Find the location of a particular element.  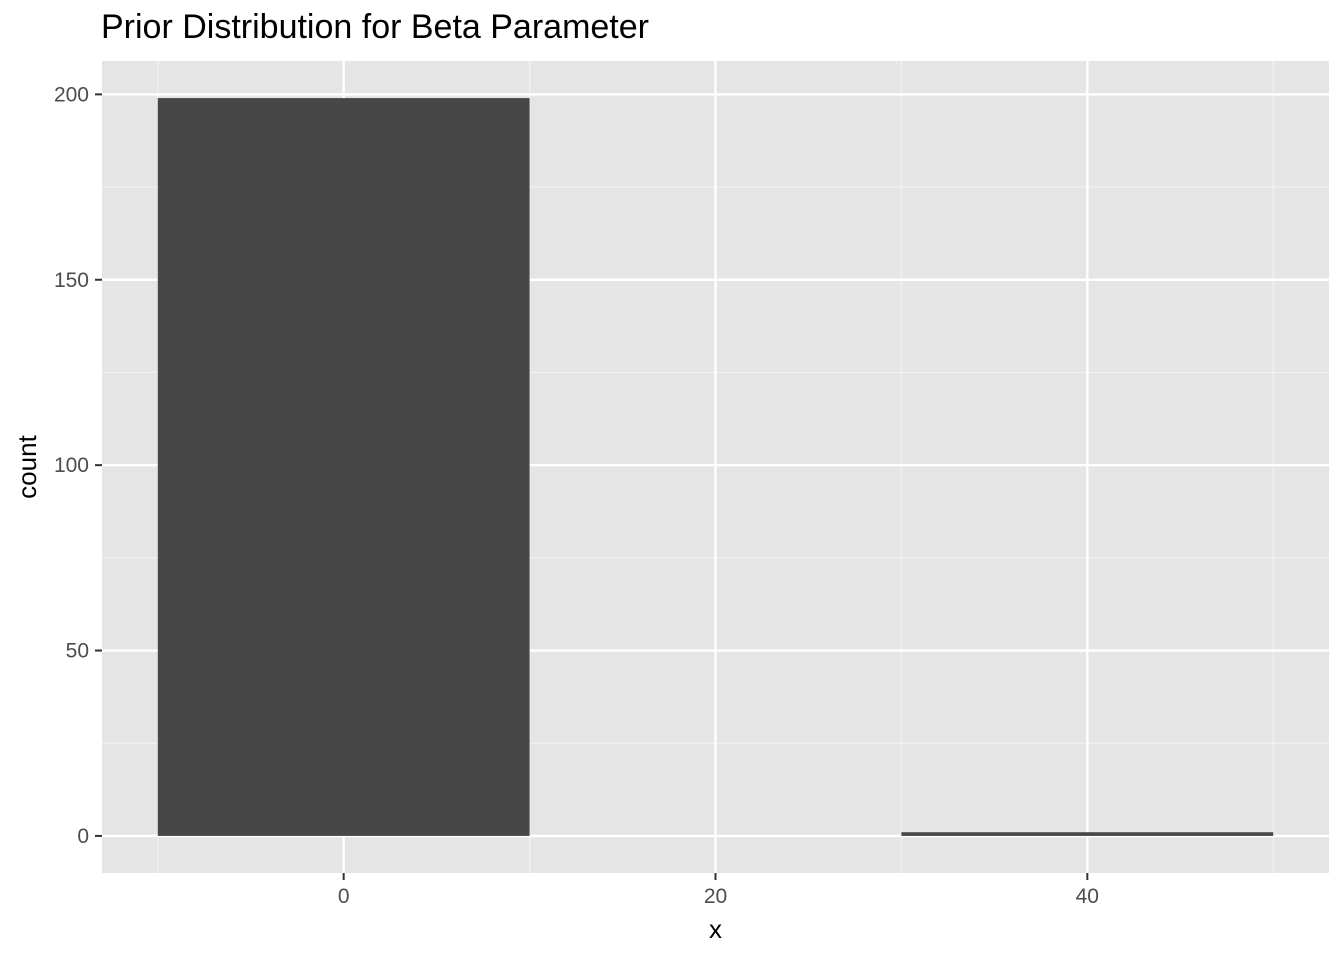

x-tick-label: 20 is located at coordinates (715, 896).